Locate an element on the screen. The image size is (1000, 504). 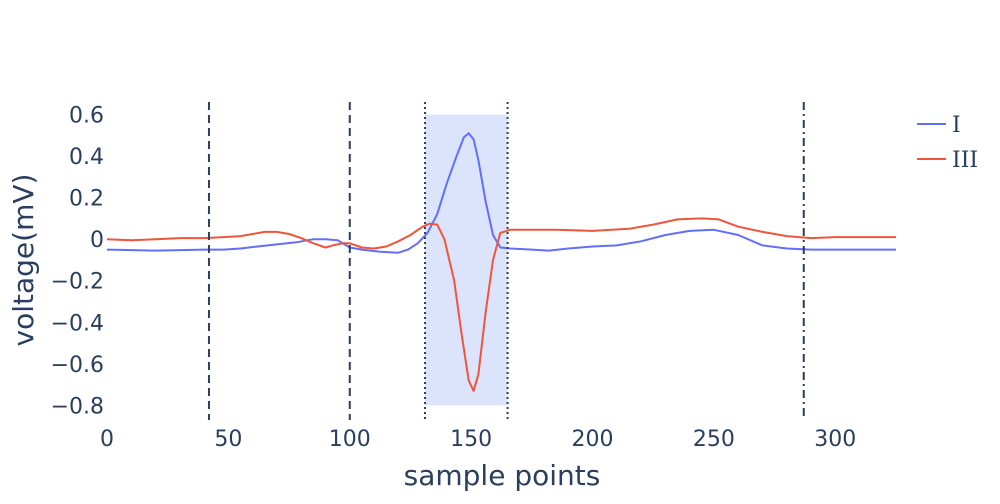
y-tick-label: 0 is located at coordinates (97, 240).